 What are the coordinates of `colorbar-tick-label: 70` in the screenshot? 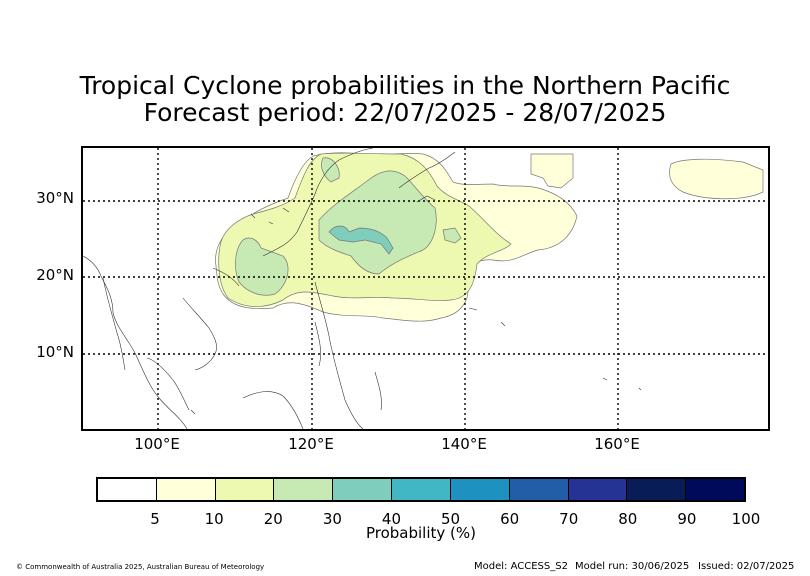 It's located at (569, 519).